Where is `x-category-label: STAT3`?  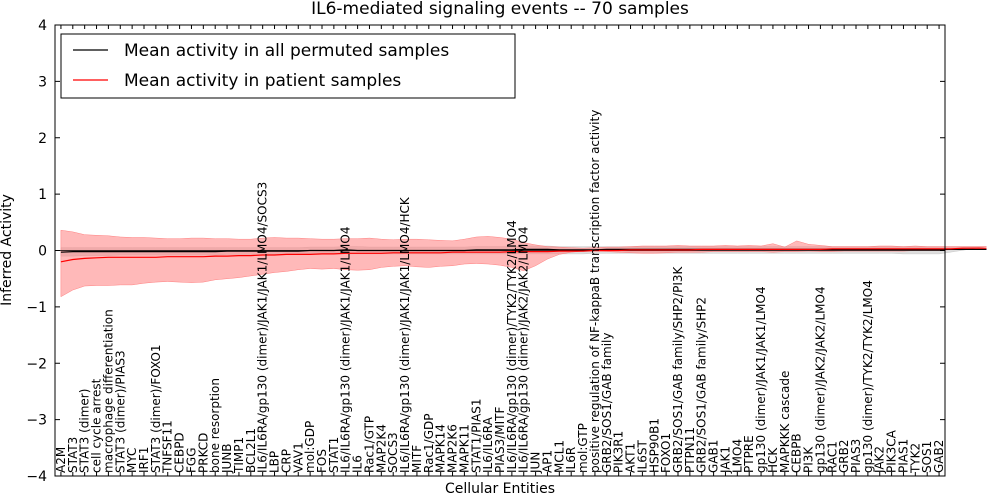
x-category-label: STAT3 is located at coordinates (73, 455).